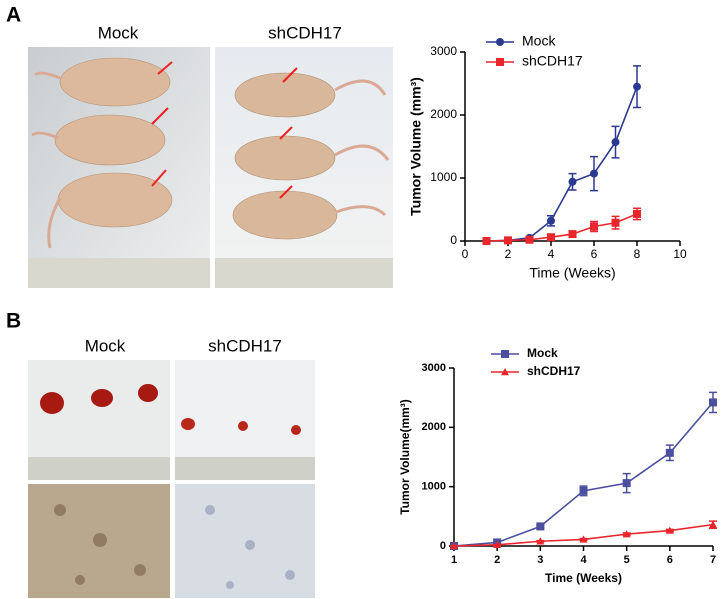 This screenshot has width=724, height=599. I want to click on x-tick-label: 7, so click(713, 560).